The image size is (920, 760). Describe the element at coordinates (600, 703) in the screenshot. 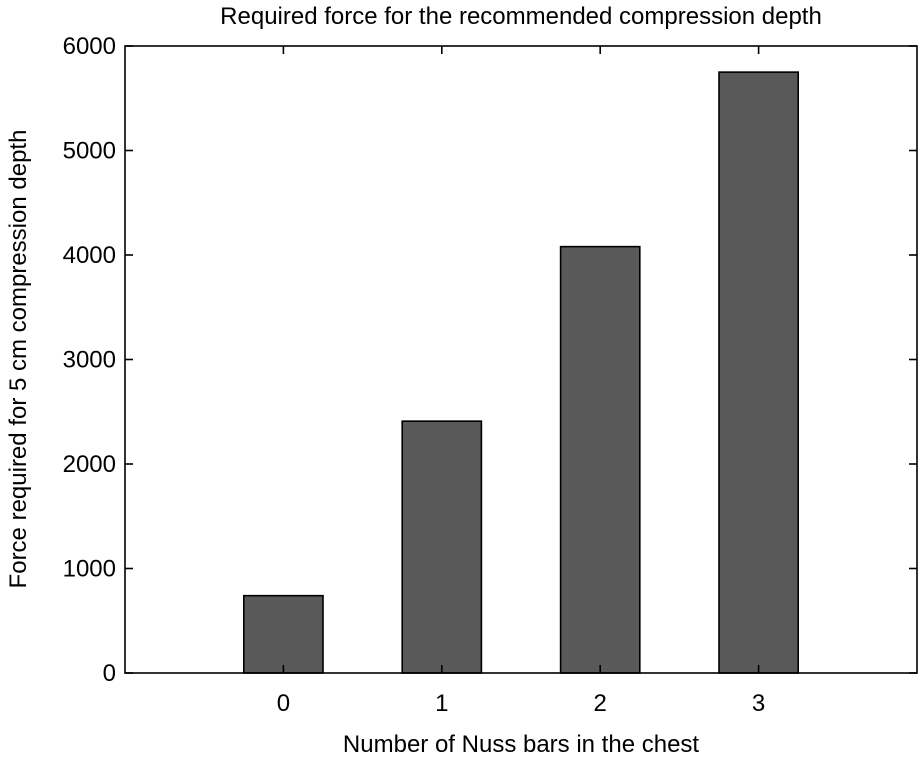

I see `x-tick-label: 2` at that location.